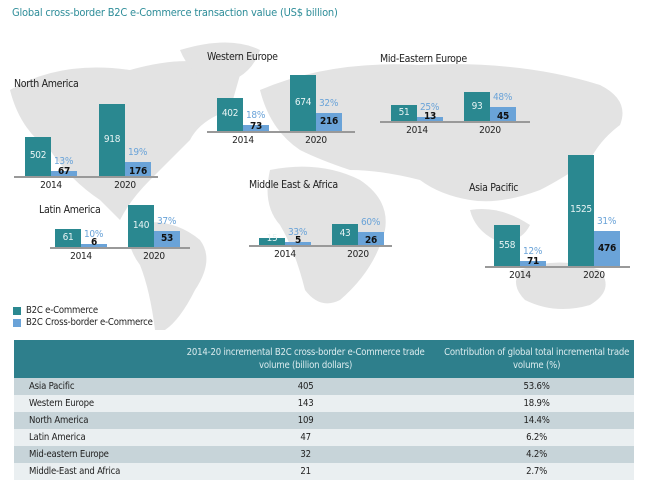  I want to click on bar-b2c-latin-america-2014, so click(68, 237).